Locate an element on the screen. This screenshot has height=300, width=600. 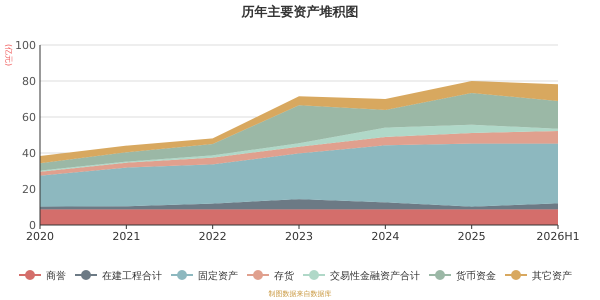
ytick: 20 is located at coordinates (29, 189).